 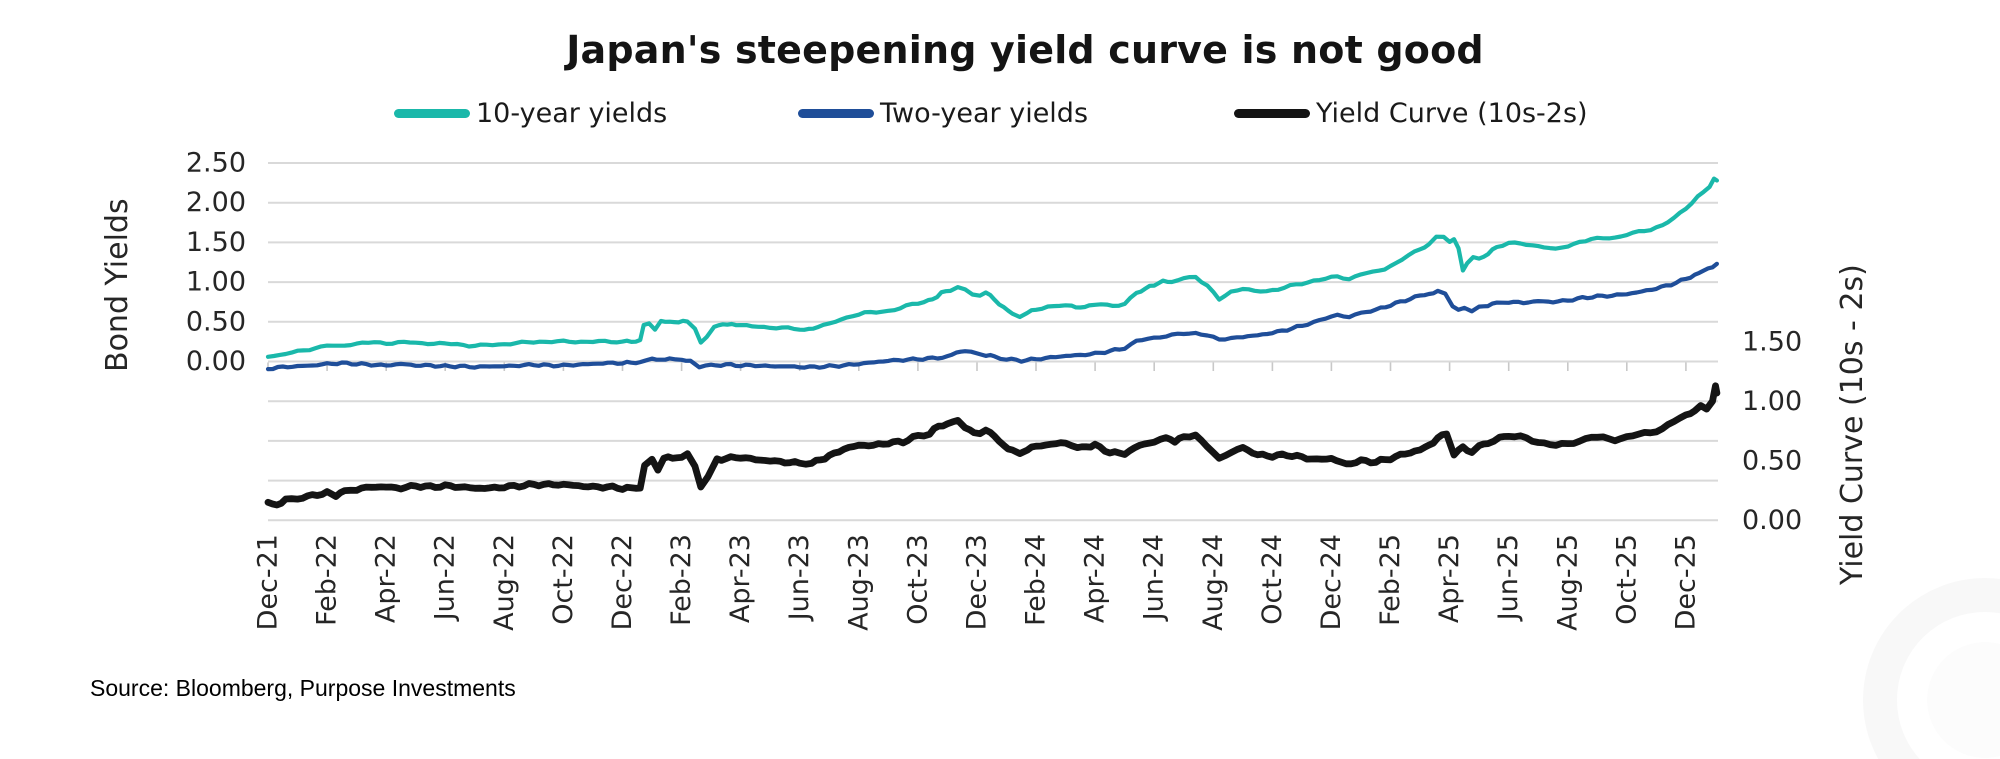 I want to click on x-axis-tick-label: Jun-24, so click(x=1154, y=578).